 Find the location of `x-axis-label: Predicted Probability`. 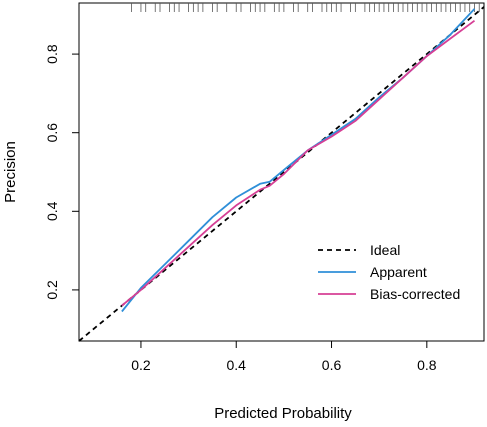

x-axis-label: Predicted Probability is located at coordinates (283, 413).